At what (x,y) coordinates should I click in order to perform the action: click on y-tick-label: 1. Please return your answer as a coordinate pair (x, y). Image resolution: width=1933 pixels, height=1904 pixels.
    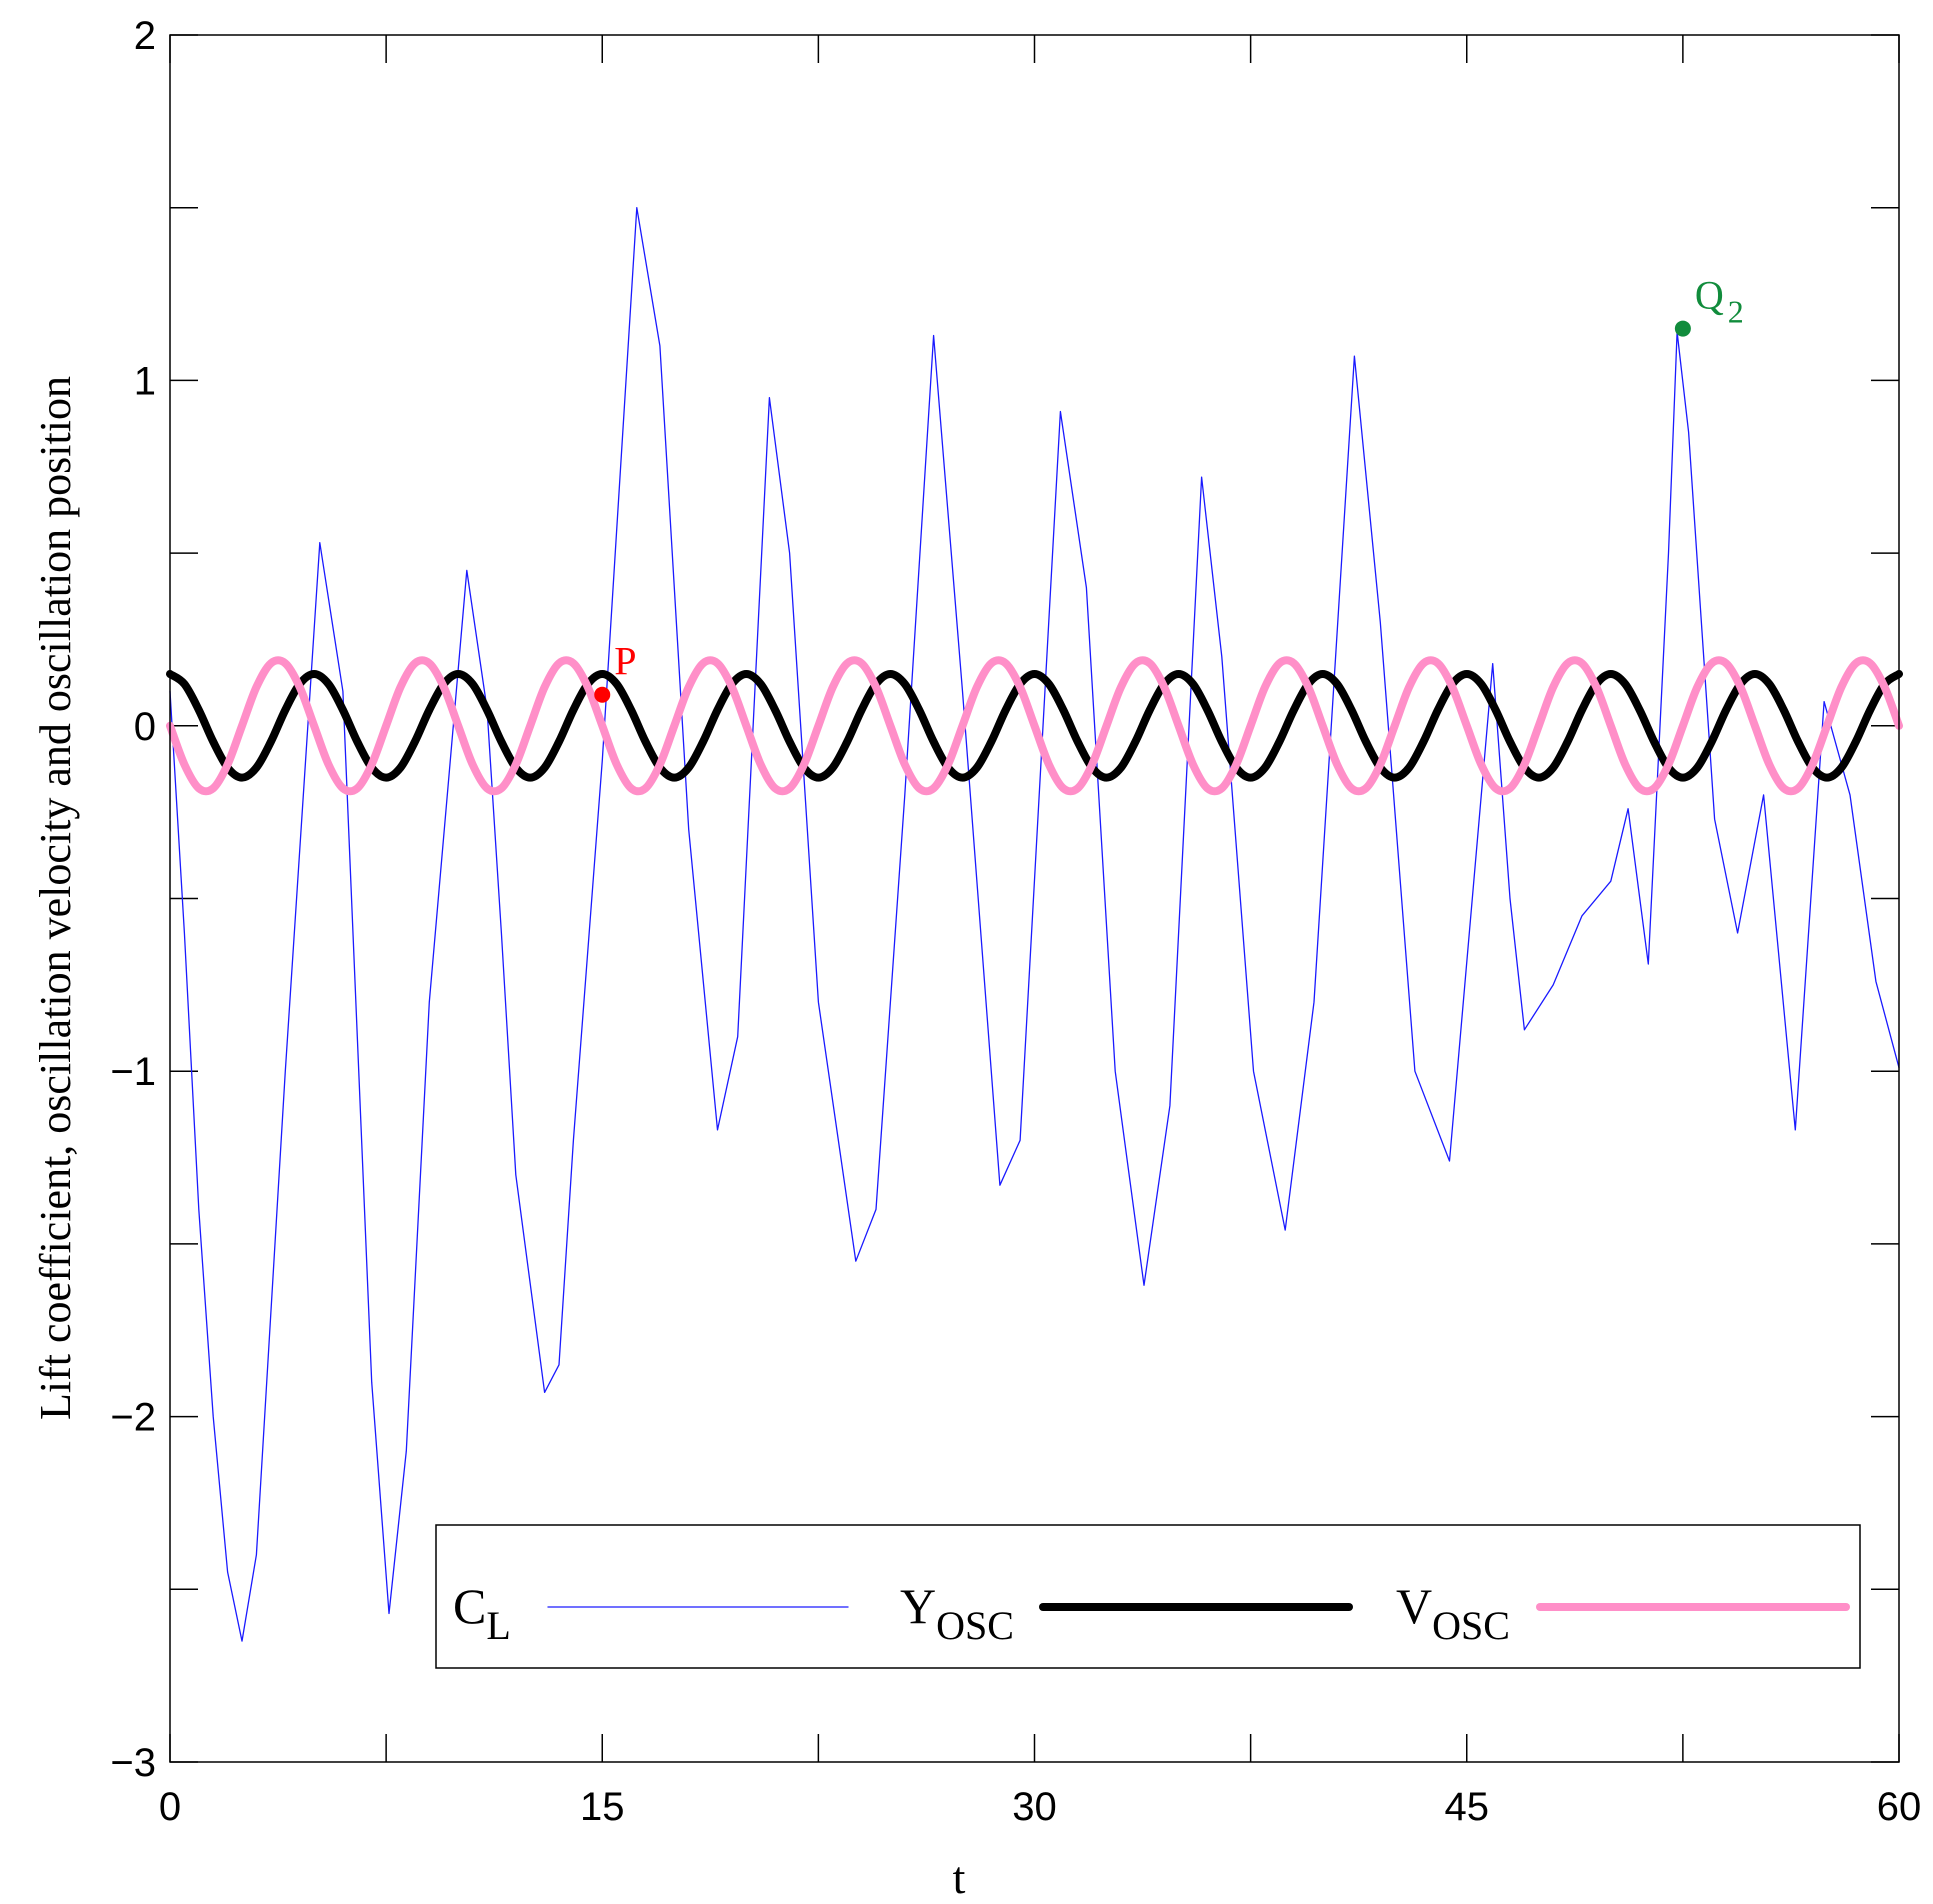
    Looking at the image, I should click on (145, 381).